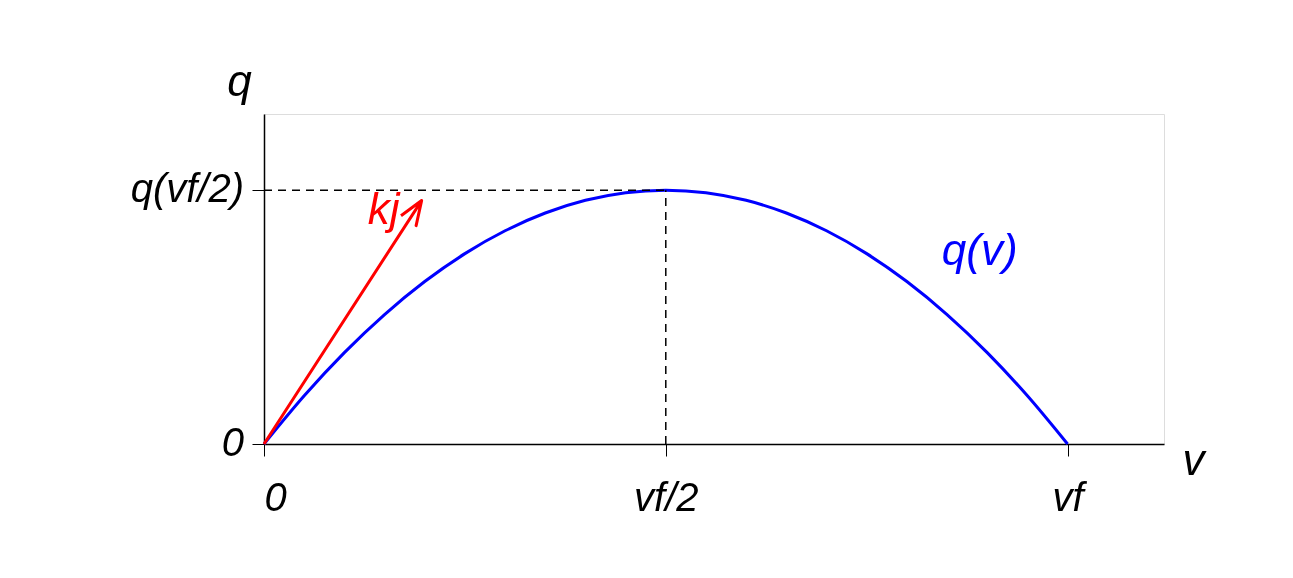 The image size is (1293, 578). I want to click on x-tick-label: vf/2, so click(666, 496).